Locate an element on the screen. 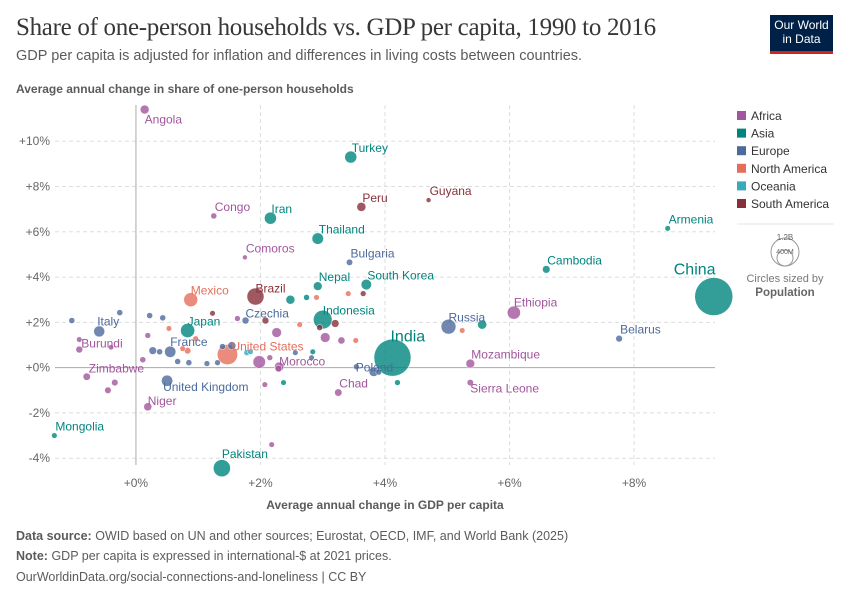 This screenshot has height=600, width=850. data-point-italy is located at coordinates (99, 331).